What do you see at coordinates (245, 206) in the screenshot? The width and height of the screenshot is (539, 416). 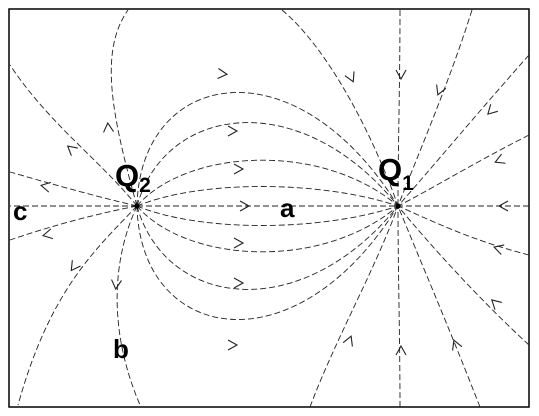 I see `arrow-a-axis` at bounding box center [245, 206].